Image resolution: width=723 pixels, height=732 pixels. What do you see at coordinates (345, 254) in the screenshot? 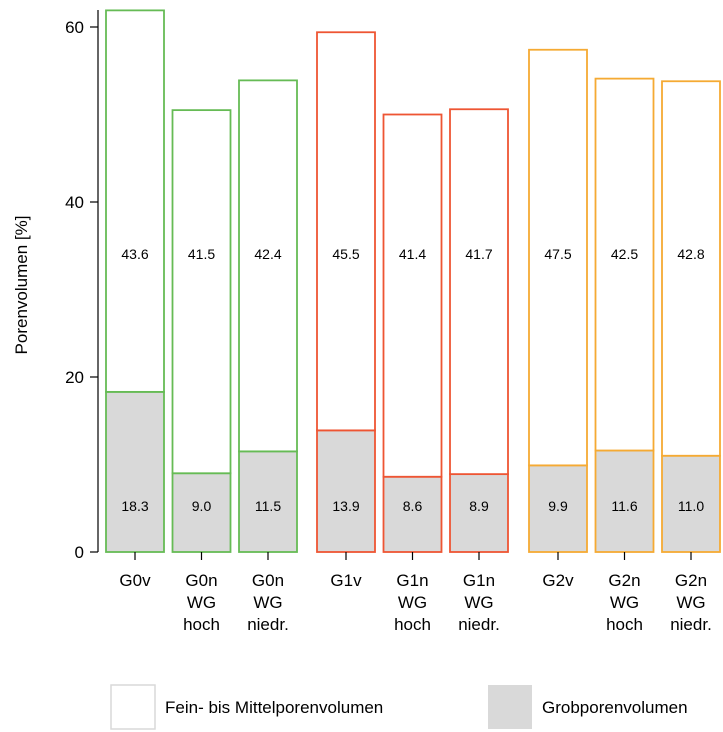
I see `data-label-fein: 45.5` at bounding box center [345, 254].